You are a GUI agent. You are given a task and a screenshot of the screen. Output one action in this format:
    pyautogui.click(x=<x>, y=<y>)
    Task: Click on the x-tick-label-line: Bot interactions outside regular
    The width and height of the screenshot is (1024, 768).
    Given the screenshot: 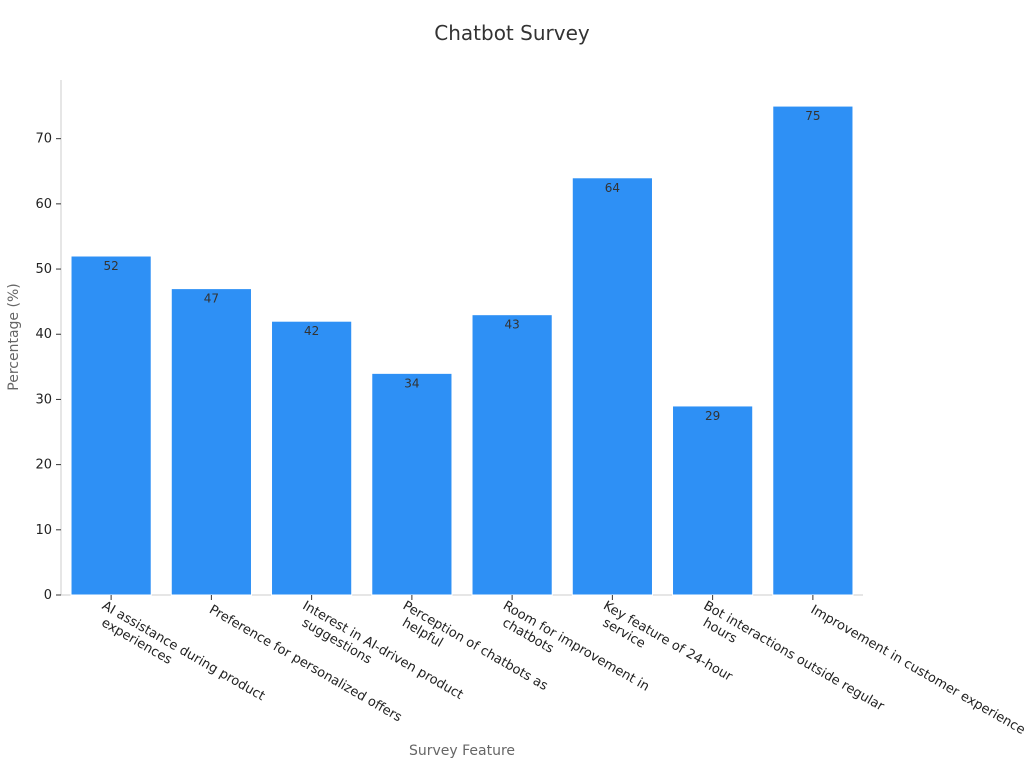 What is the action you would take?
    pyautogui.click(x=794, y=656)
    